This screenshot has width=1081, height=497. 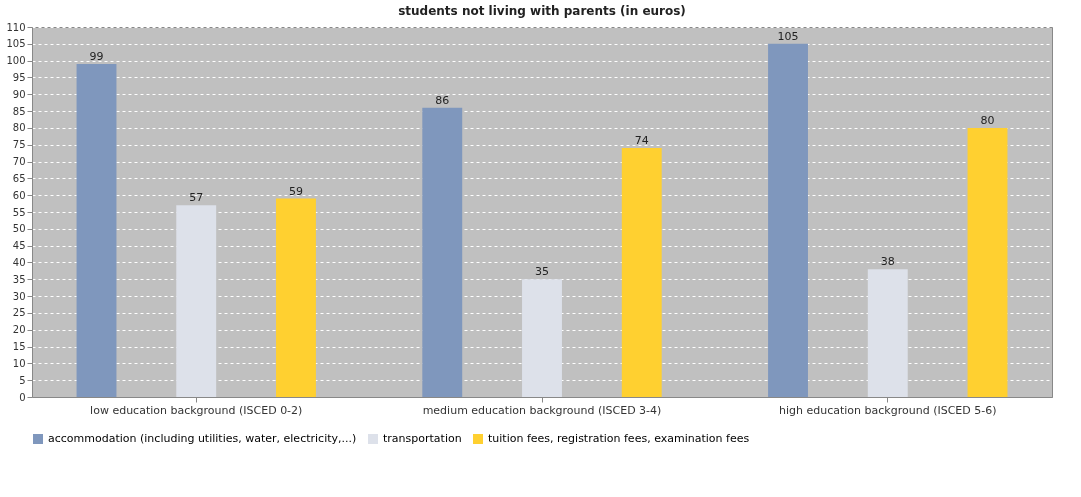 What do you see at coordinates (888, 410) in the screenshot?
I see `x-tick-label: high education background (ISCED 5-6)` at bounding box center [888, 410].